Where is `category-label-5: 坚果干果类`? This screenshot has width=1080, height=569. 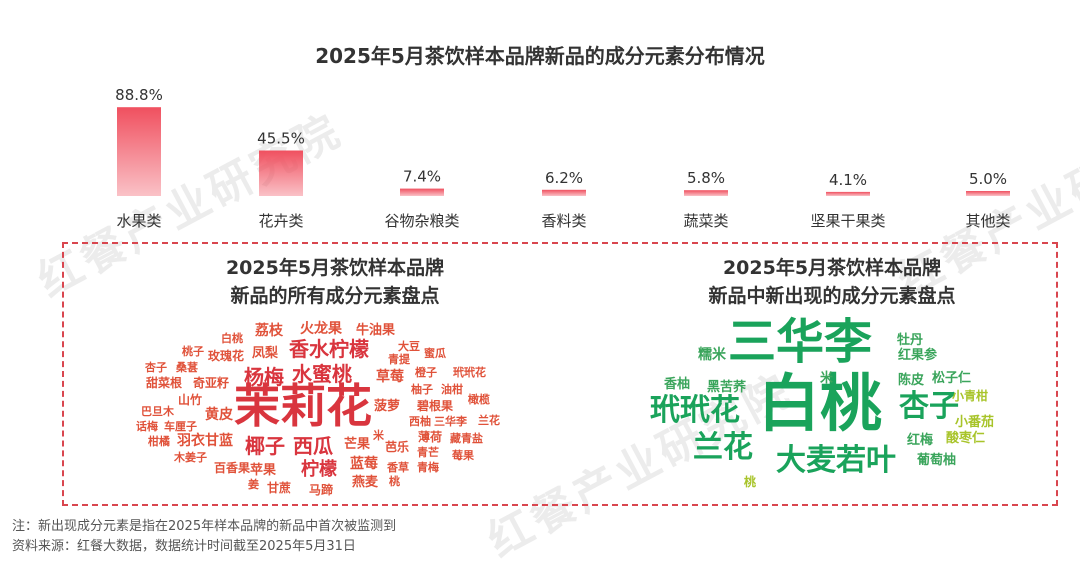
category-label-5: 坚果干果类 is located at coordinates (847, 221).